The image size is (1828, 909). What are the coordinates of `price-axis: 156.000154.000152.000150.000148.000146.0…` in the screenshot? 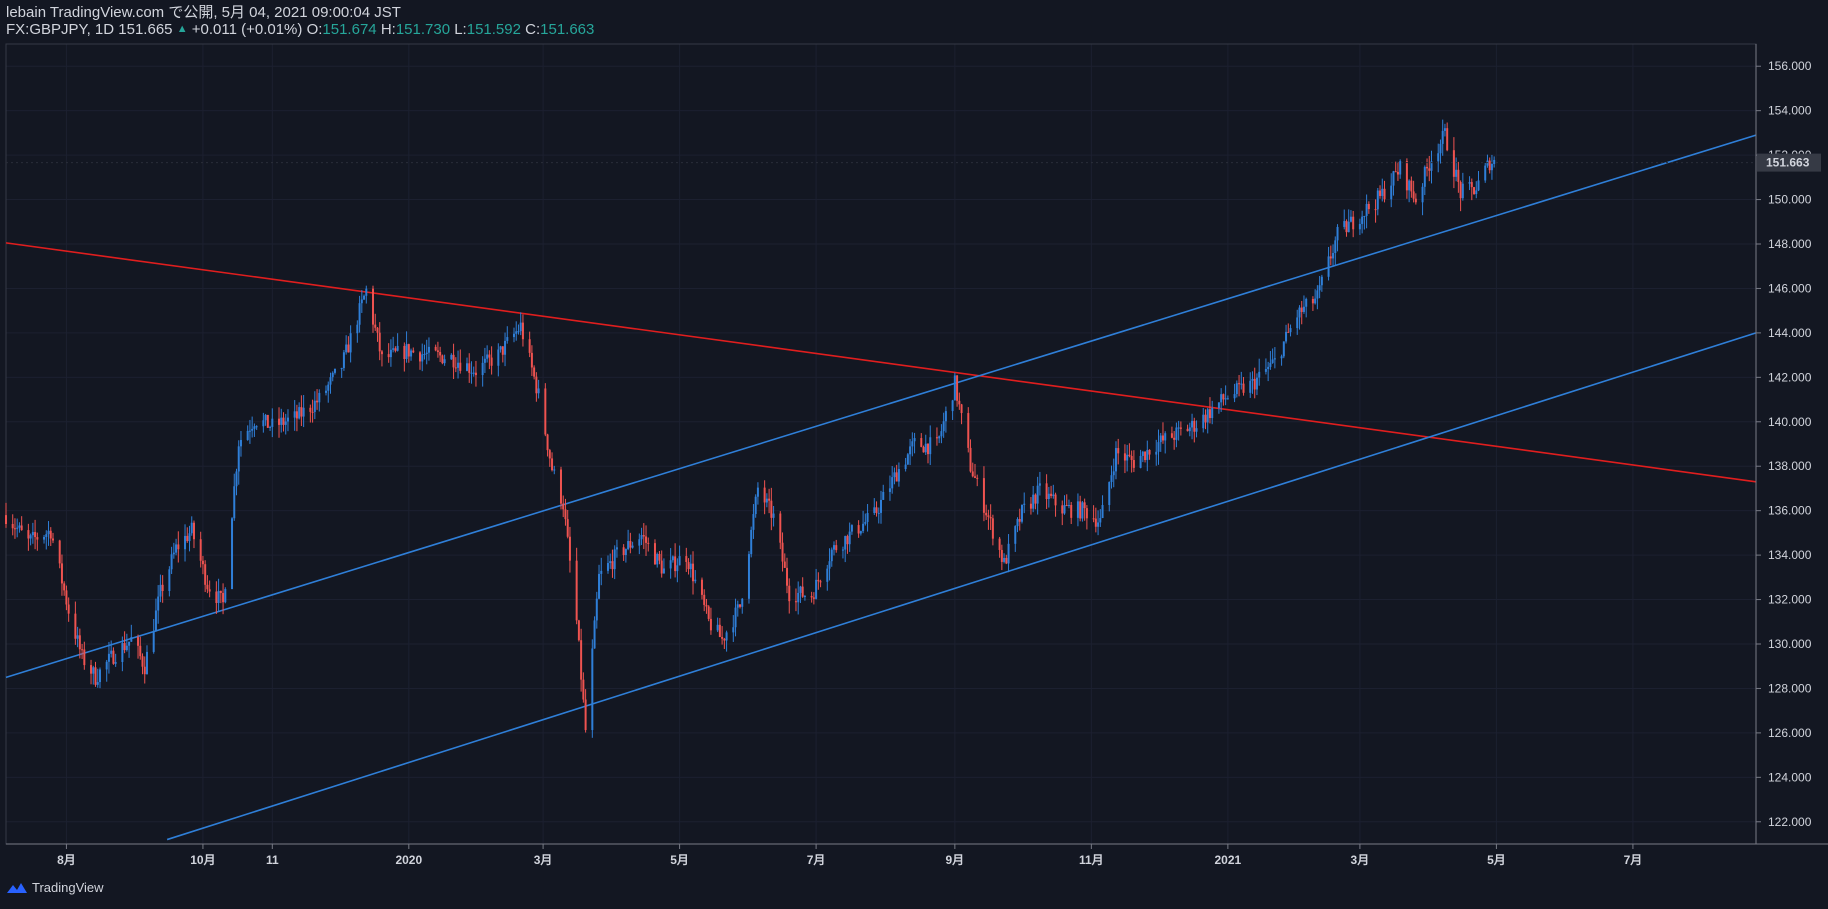 It's located at (1783, 444).